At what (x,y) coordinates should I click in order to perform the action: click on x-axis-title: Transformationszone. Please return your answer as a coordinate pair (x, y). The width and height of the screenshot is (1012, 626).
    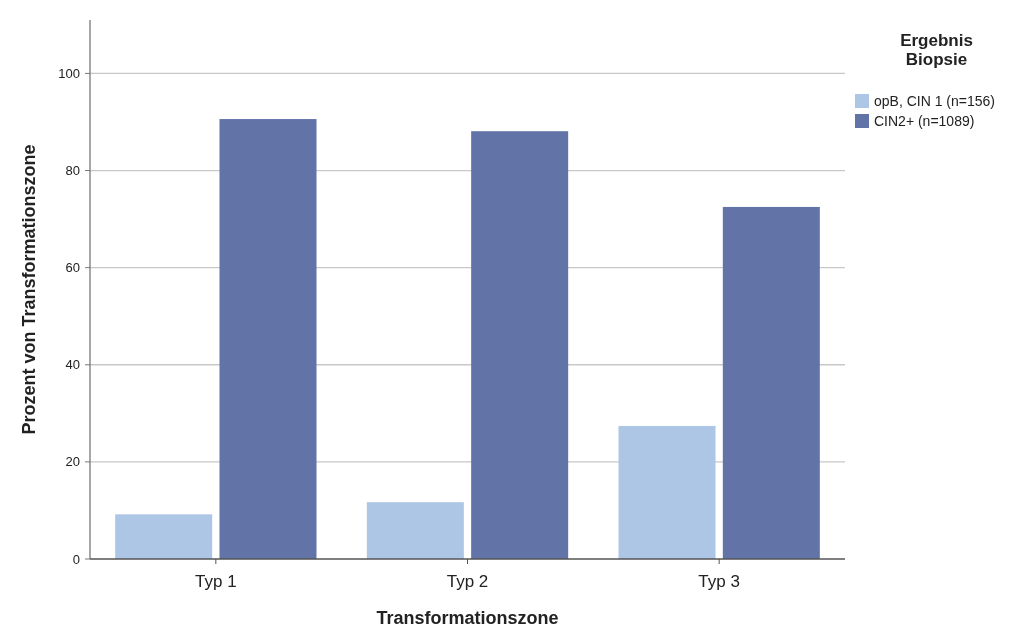
    Looking at the image, I should click on (467, 617).